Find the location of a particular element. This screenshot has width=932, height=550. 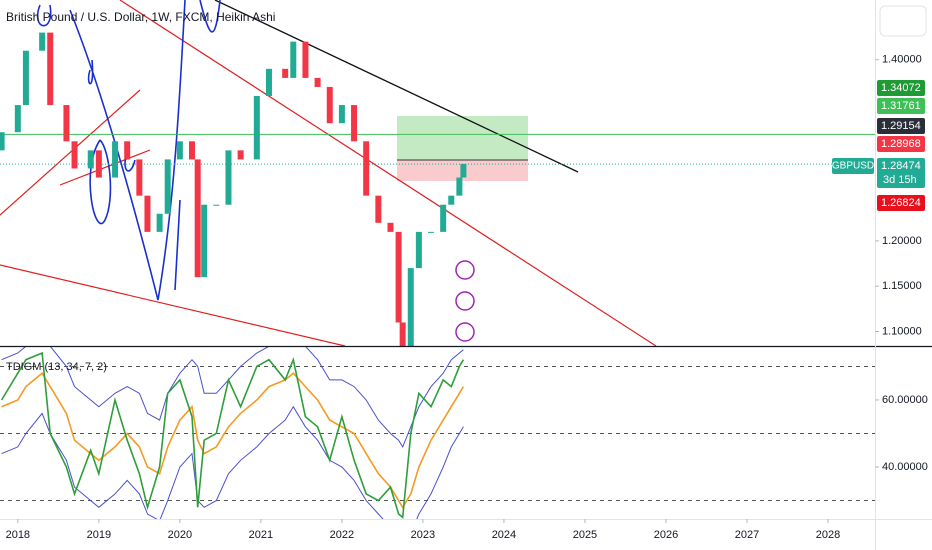

x-tick-label: 2025 is located at coordinates (585, 535).